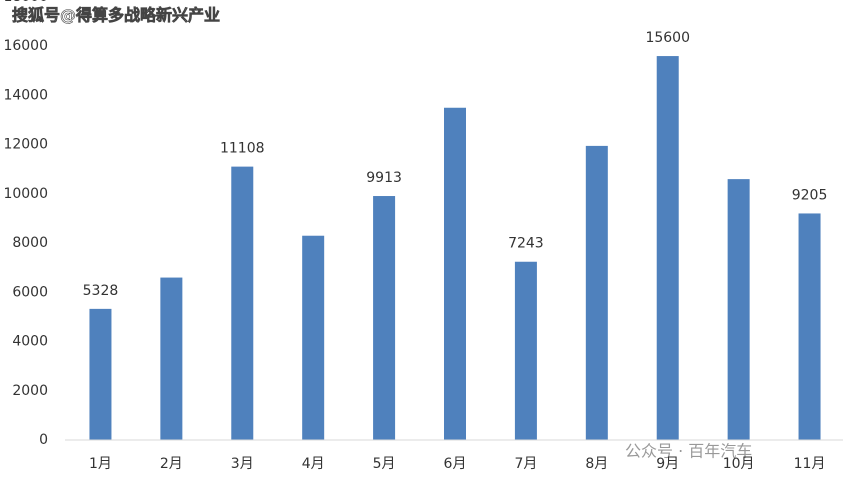  I want to click on x-tick-label: 7月, so click(525, 464).